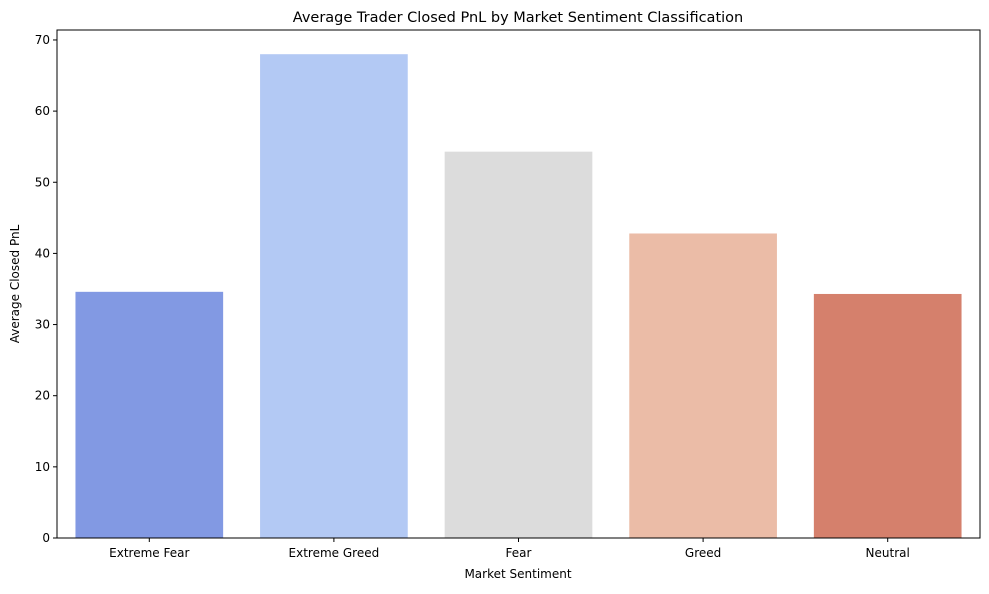 This screenshot has width=989, height=594. Describe the element at coordinates (46, 289) in the screenshot. I see `y-axis: 0 10 20 30 40 50 60 70` at that location.